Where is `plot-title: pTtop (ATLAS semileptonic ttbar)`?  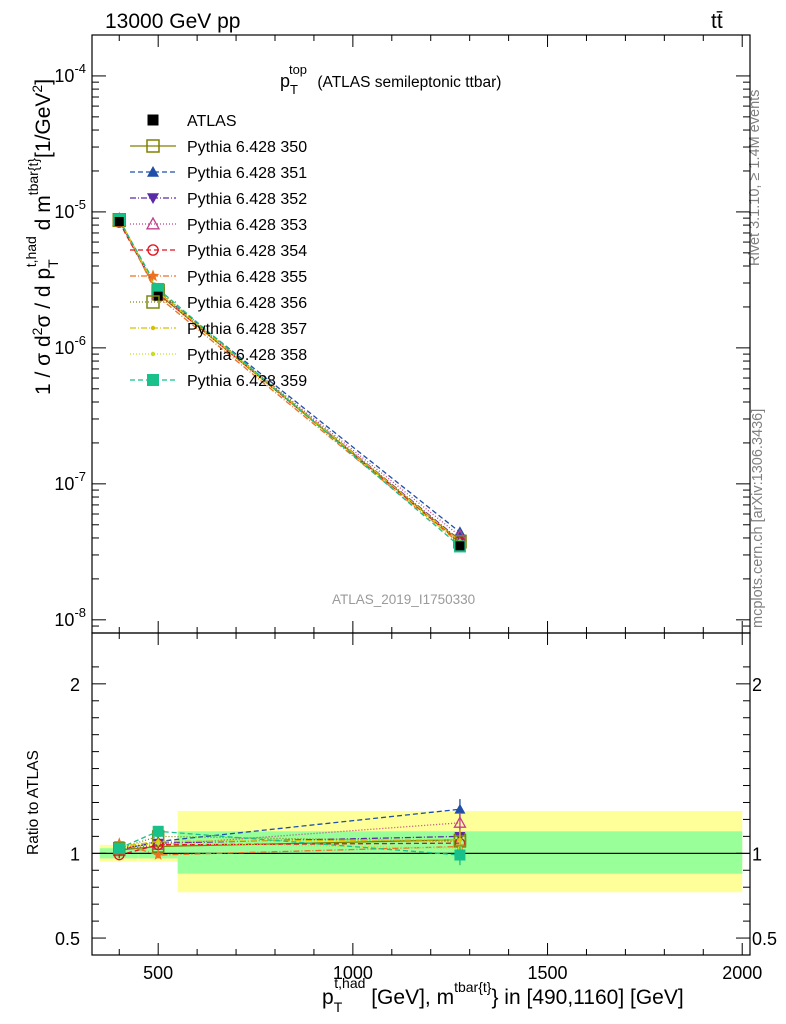 plot-title: pTtop (ATLAS semileptonic ttbar) is located at coordinates (390, 79).